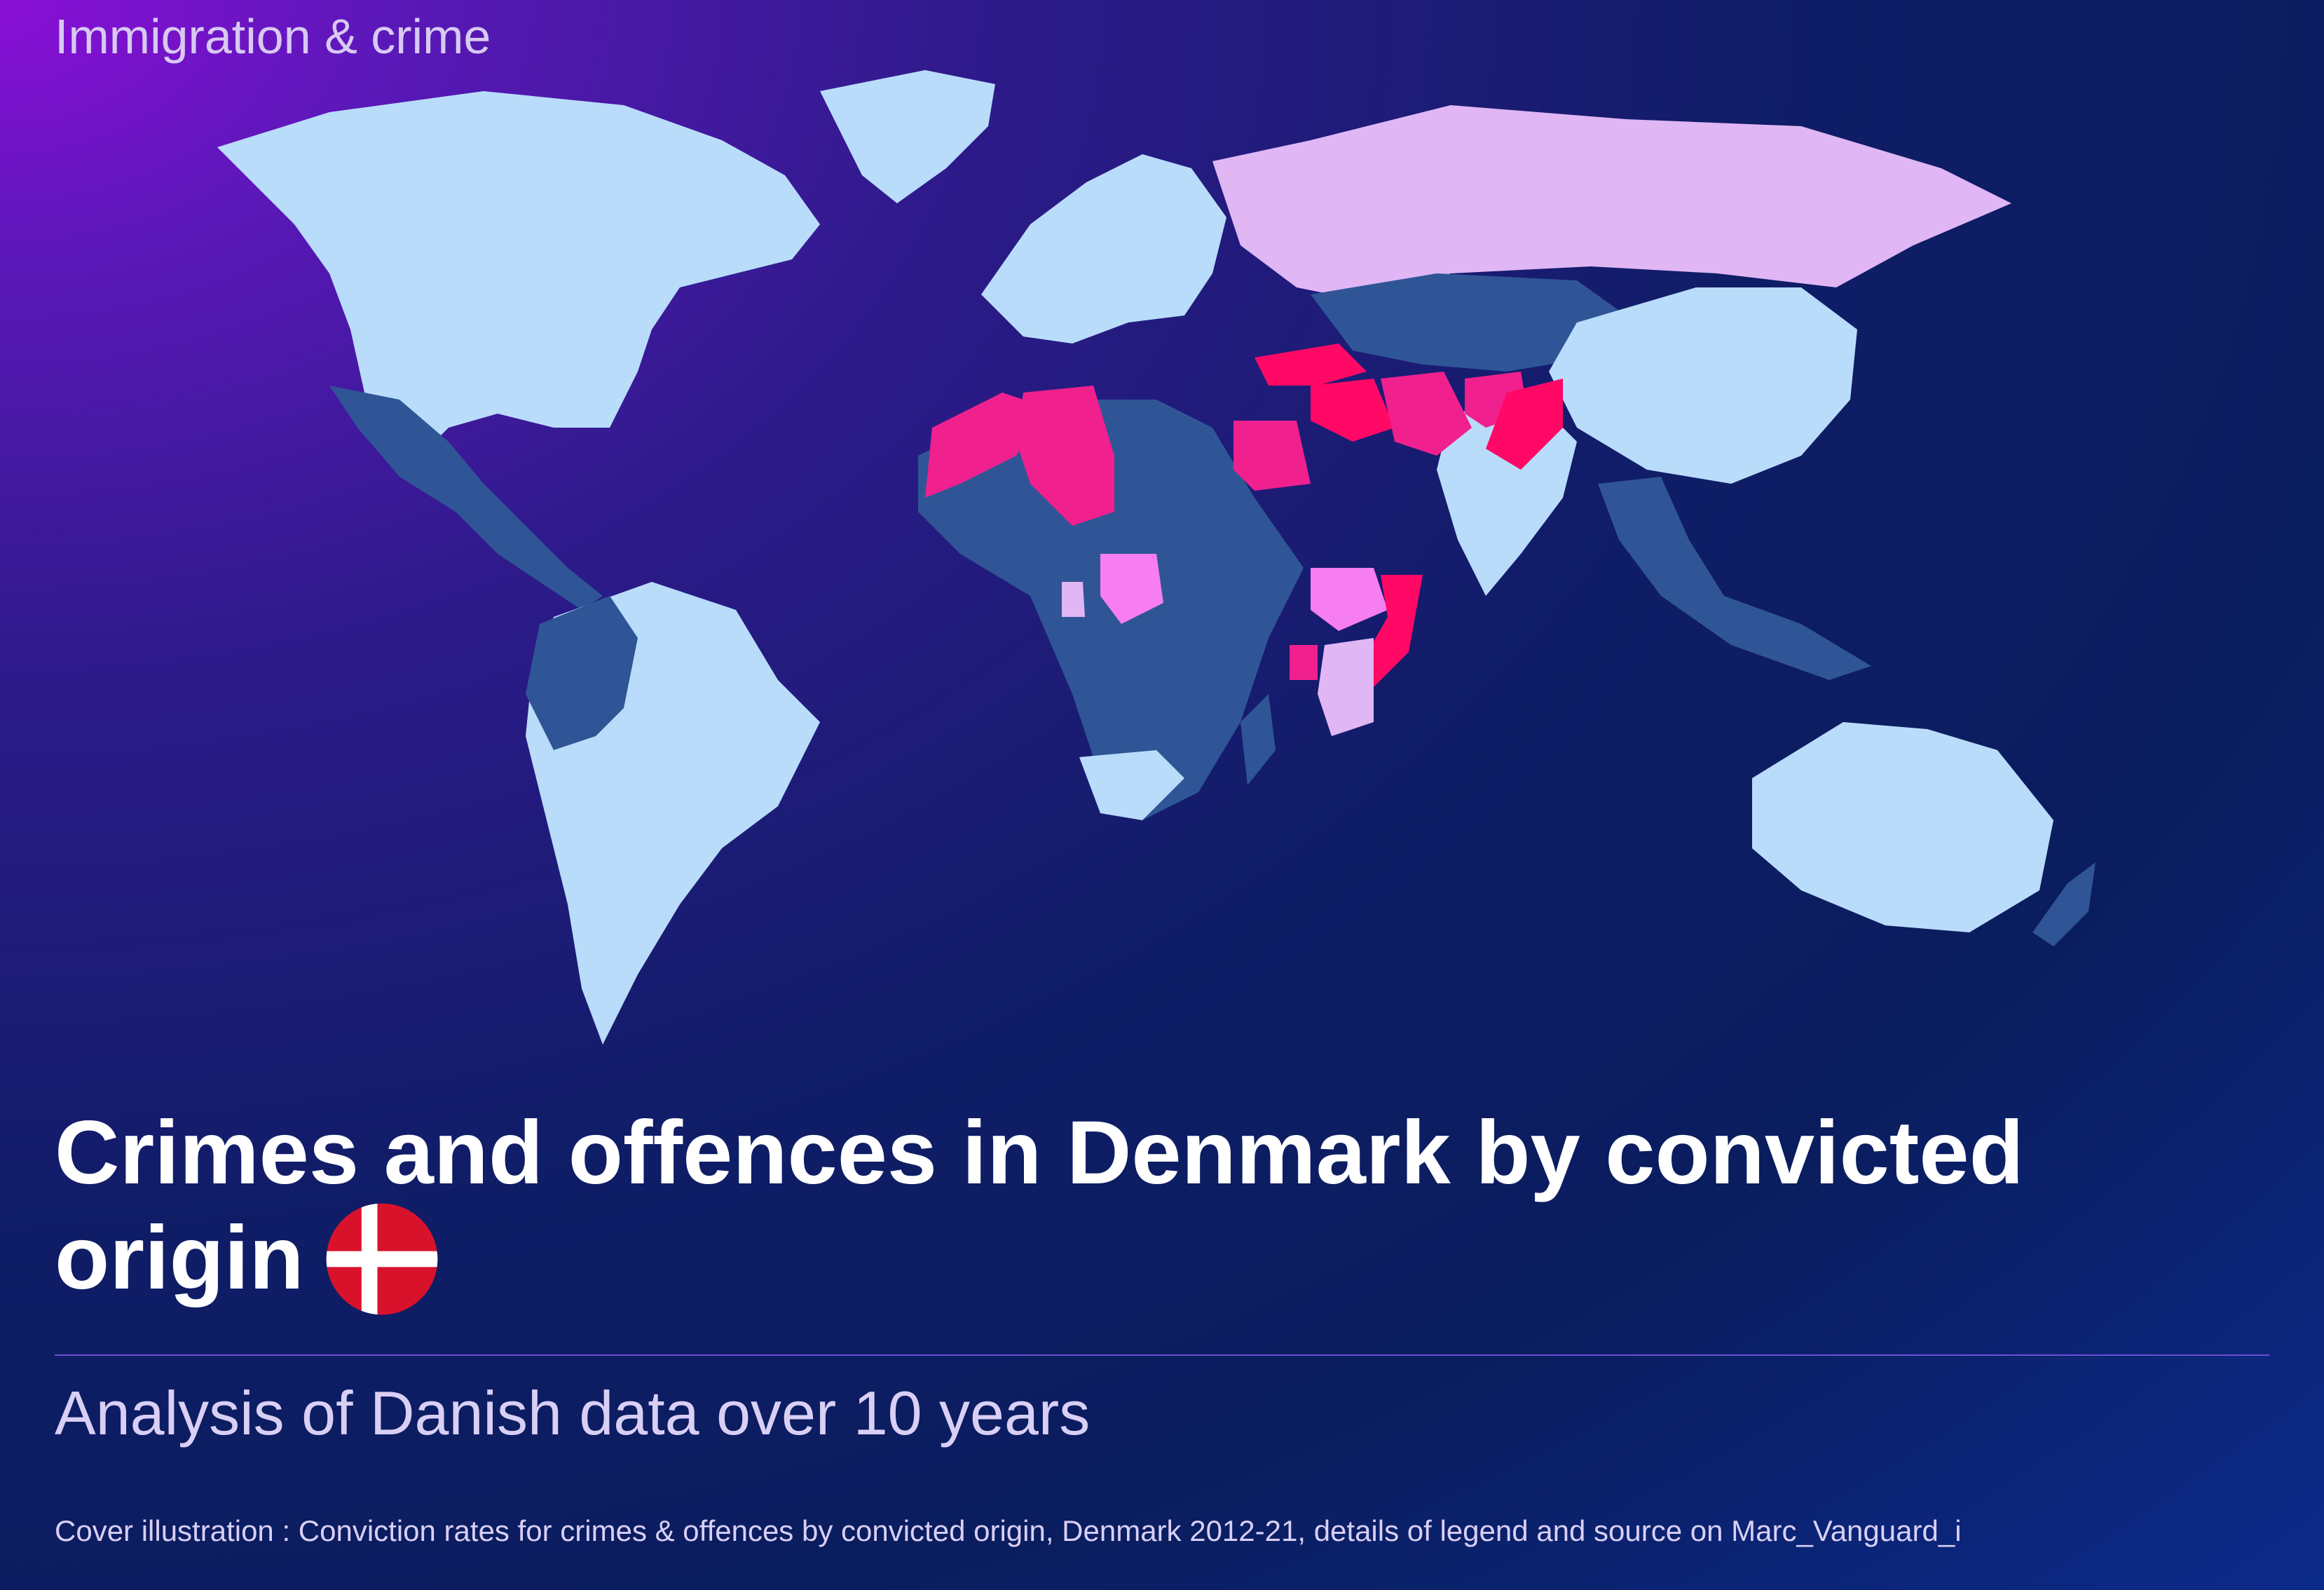  I want to click on region-ethiopia, so click(1349, 599).